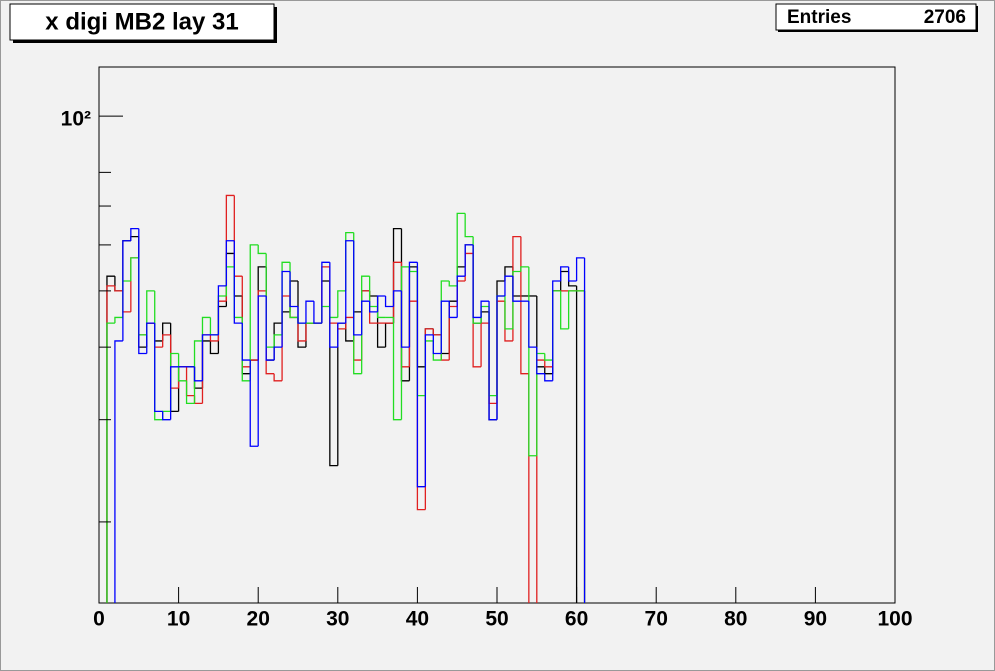  Describe the element at coordinates (76, 119) in the screenshot. I see `y-tick-label: 10²` at that location.